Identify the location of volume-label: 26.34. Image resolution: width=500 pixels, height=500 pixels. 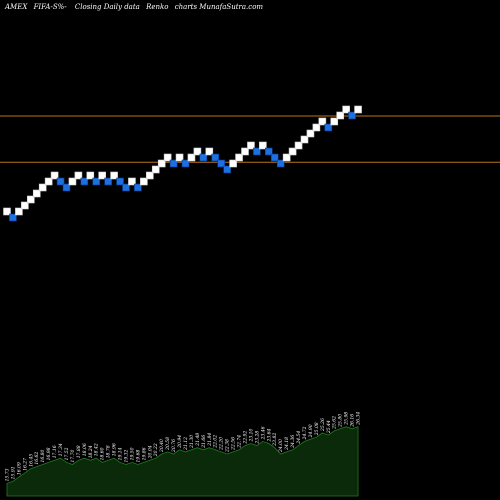
(359, 419).